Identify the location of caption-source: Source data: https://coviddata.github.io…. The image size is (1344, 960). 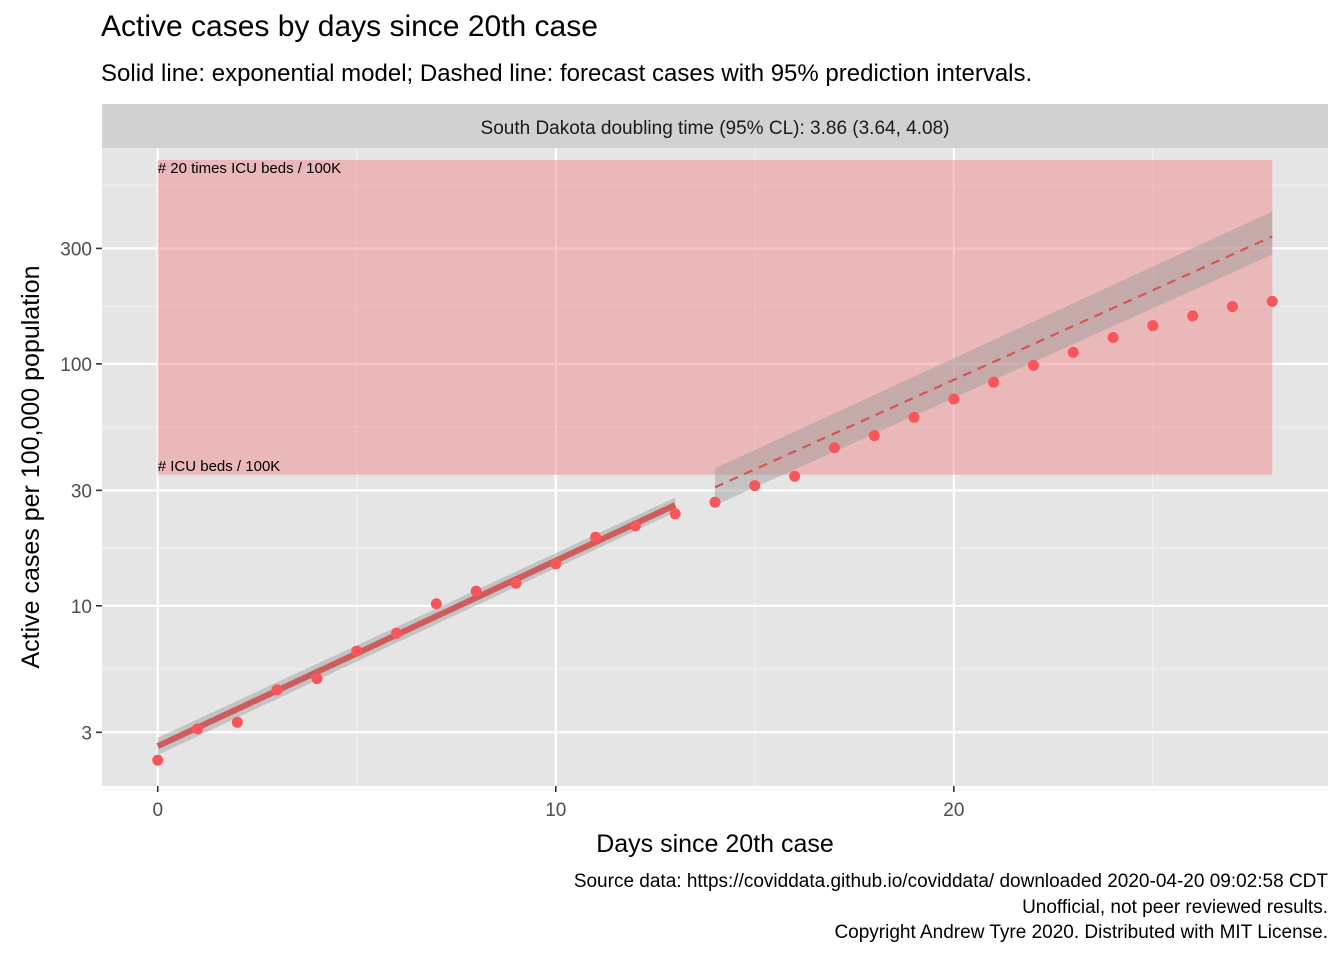
(950, 881).